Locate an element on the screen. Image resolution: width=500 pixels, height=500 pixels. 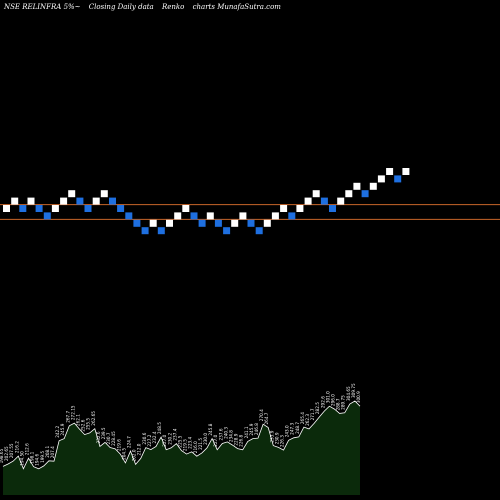
area-value-label: 216.2 is located at coordinates (16, 447).